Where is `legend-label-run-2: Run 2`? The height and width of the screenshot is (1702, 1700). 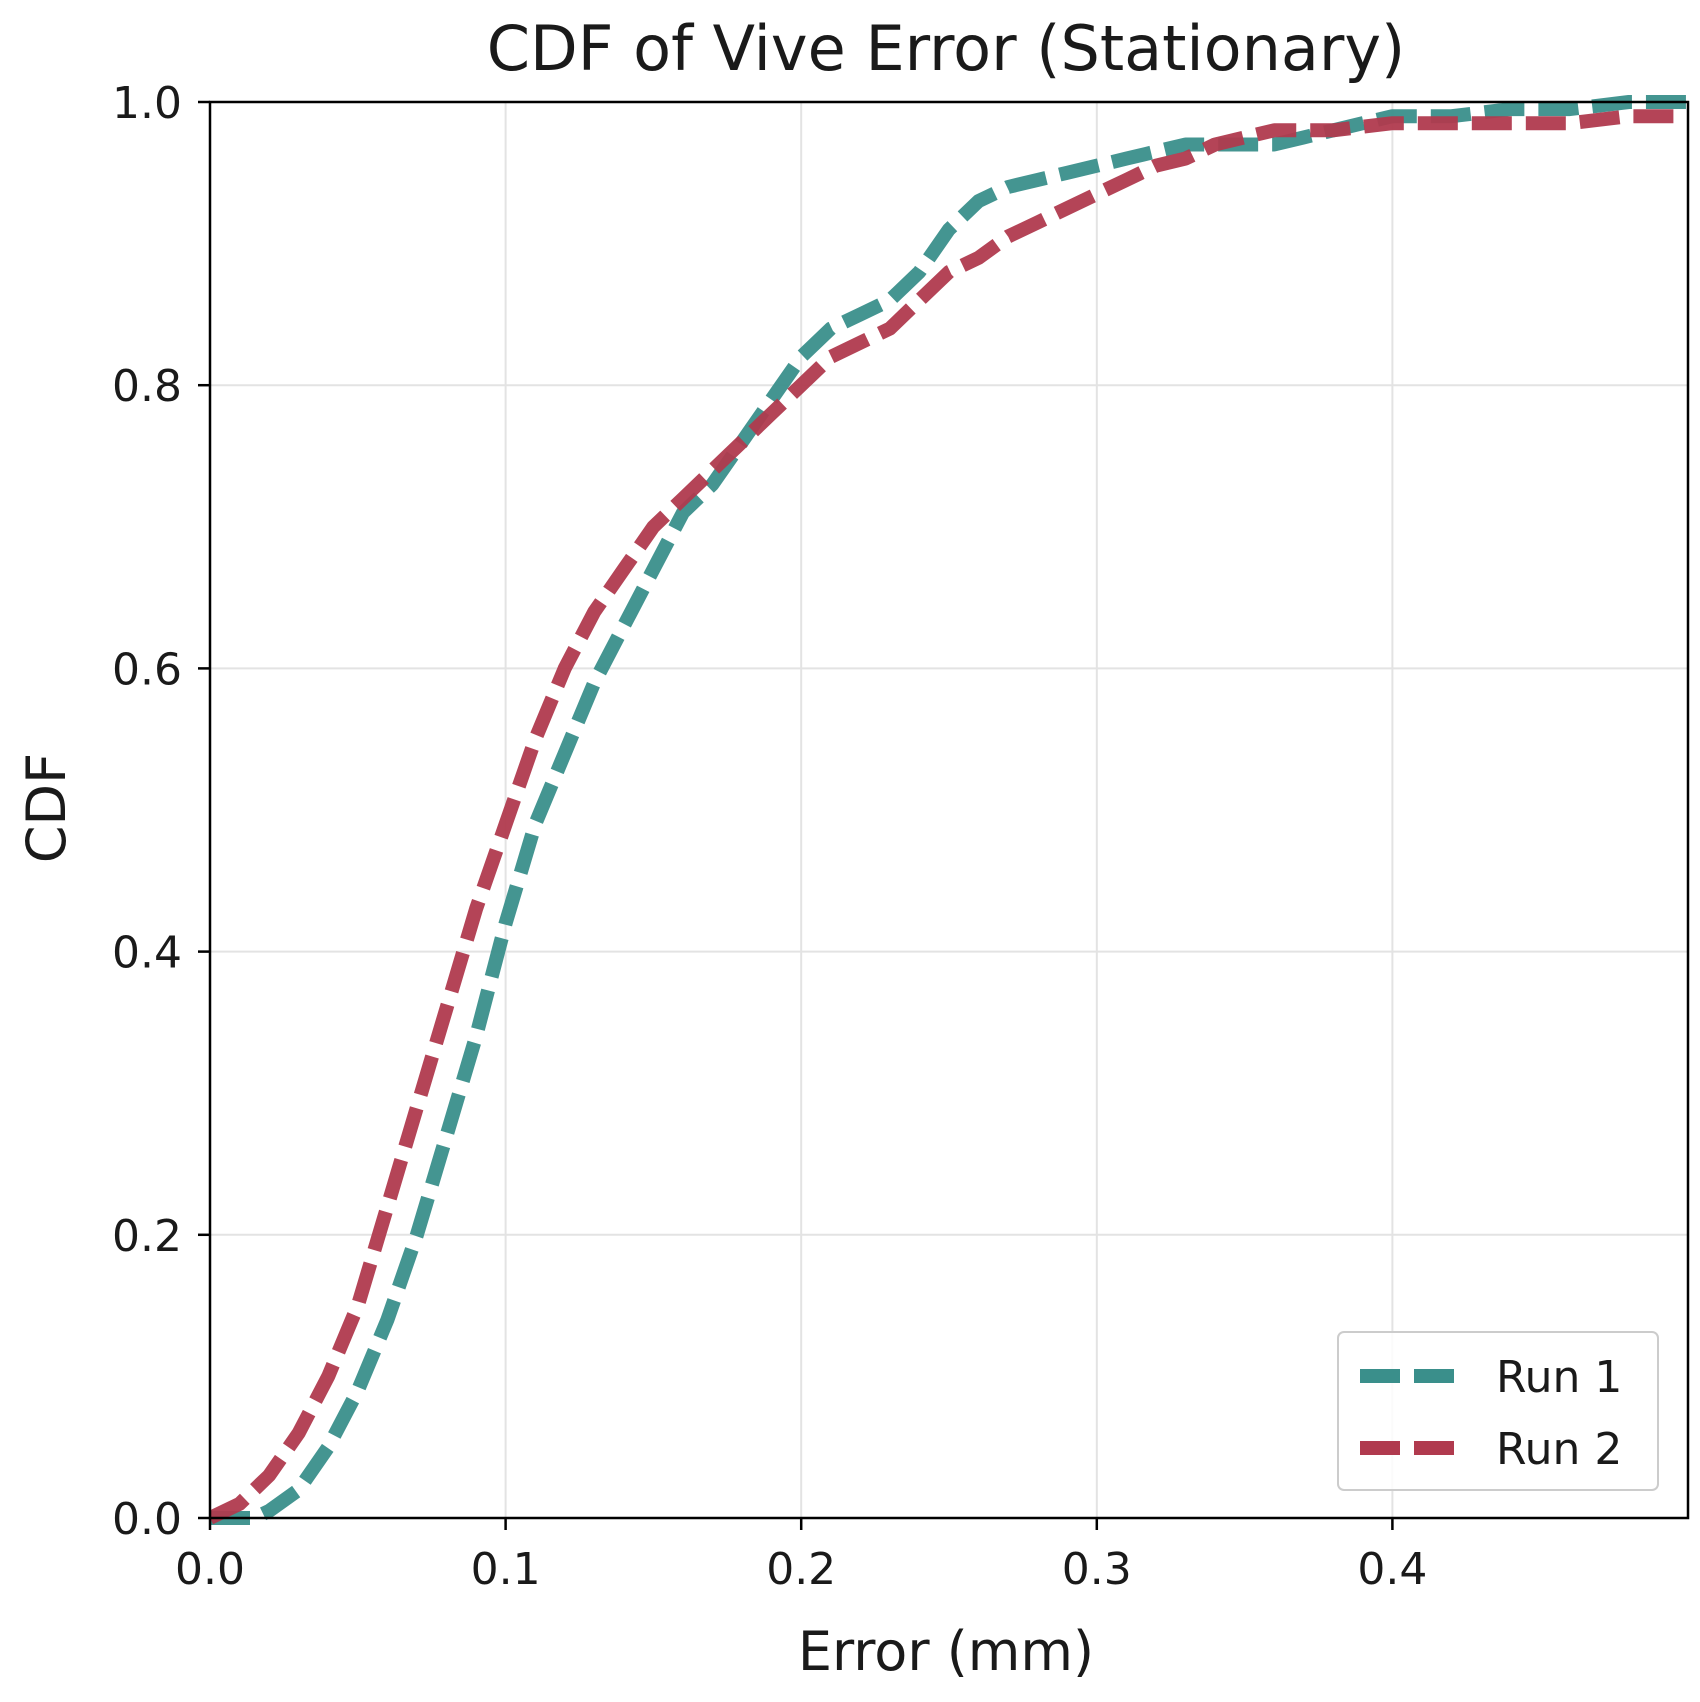
legend-label-run-2: Run 2 is located at coordinates (1559, 1449).